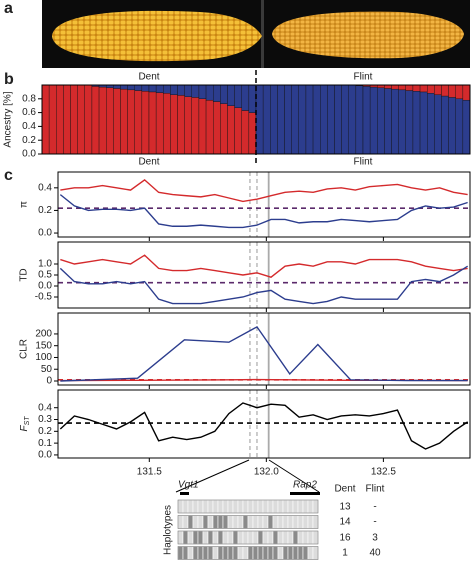  I want to click on zoom-line, so click(294, 476).